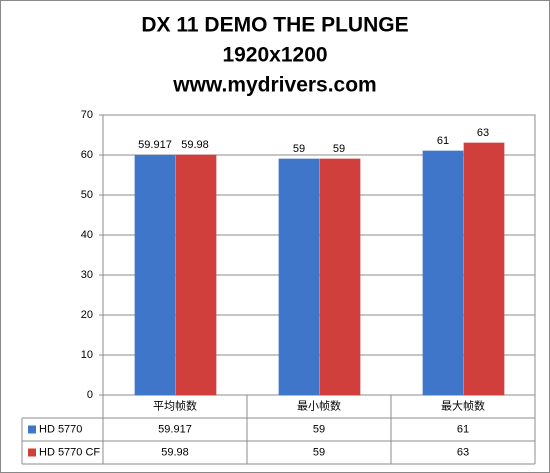 The image size is (550, 473). What do you see at coordinates (319, 405) in the screenshot?
I see `x-tick-label: 最小帧数` at bounding box center [319, 405].